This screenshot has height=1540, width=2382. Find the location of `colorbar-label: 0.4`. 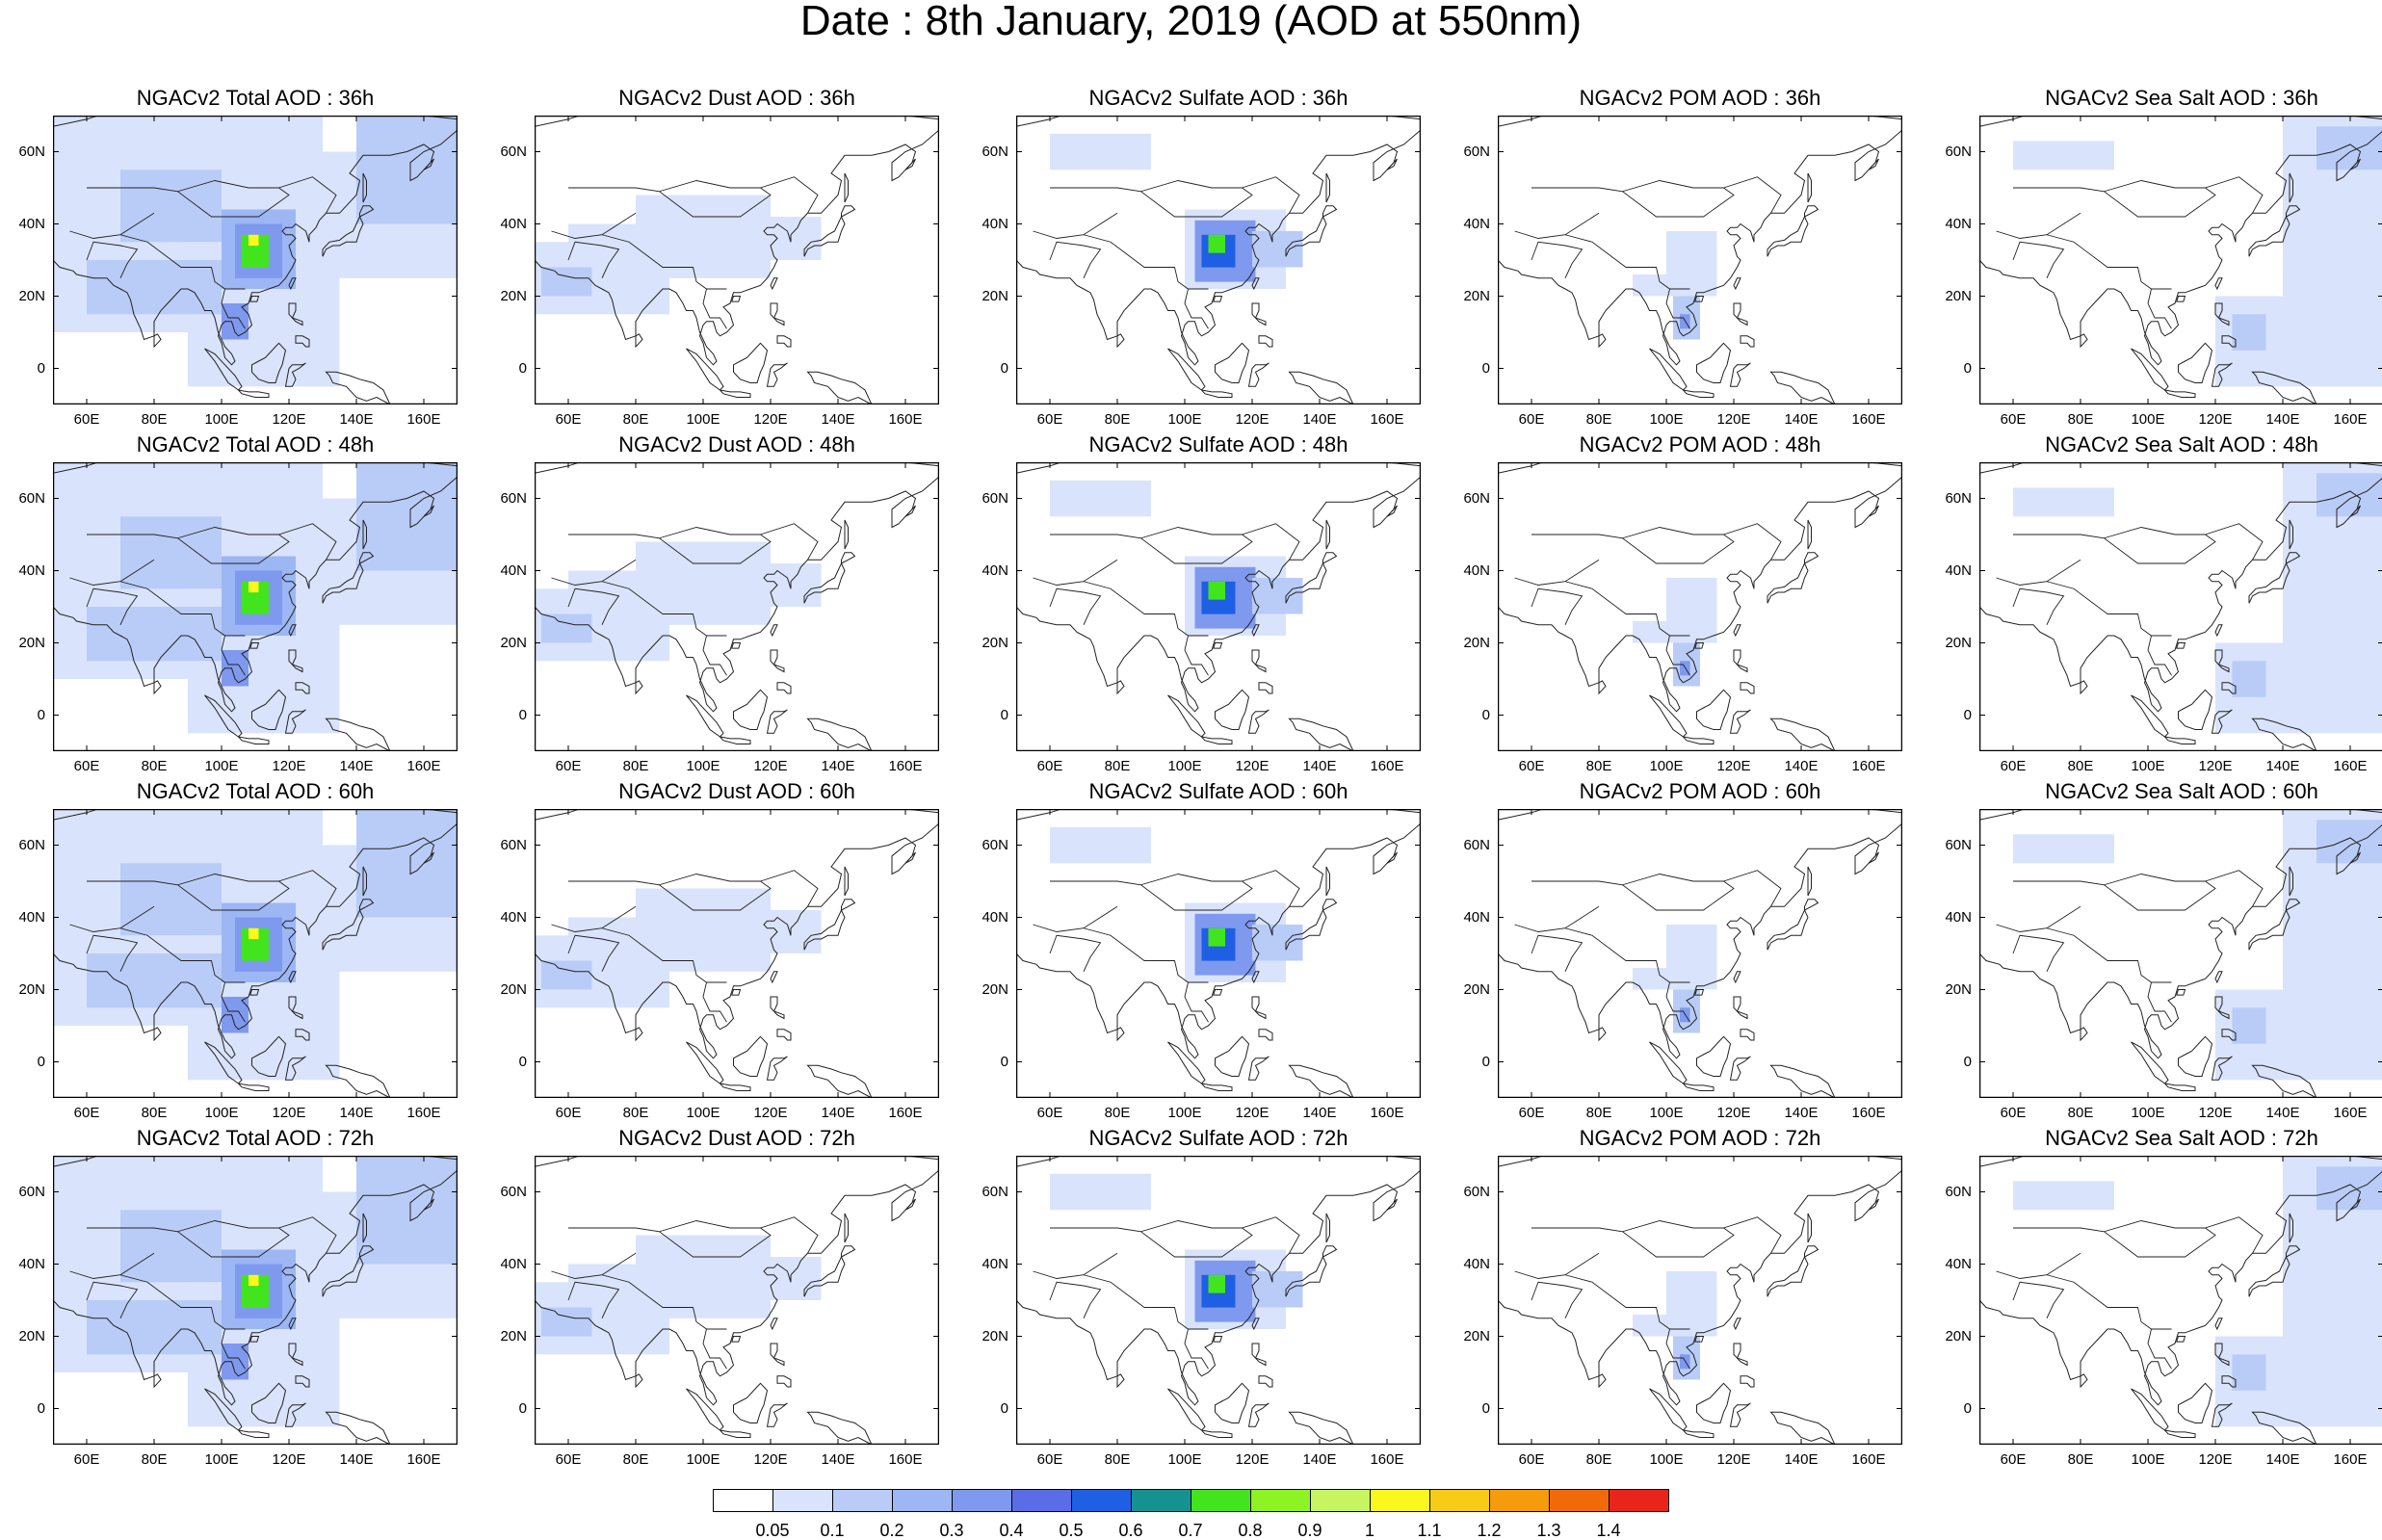

colorbar-label: 0.4 is located at coordinates (1011, 1530).